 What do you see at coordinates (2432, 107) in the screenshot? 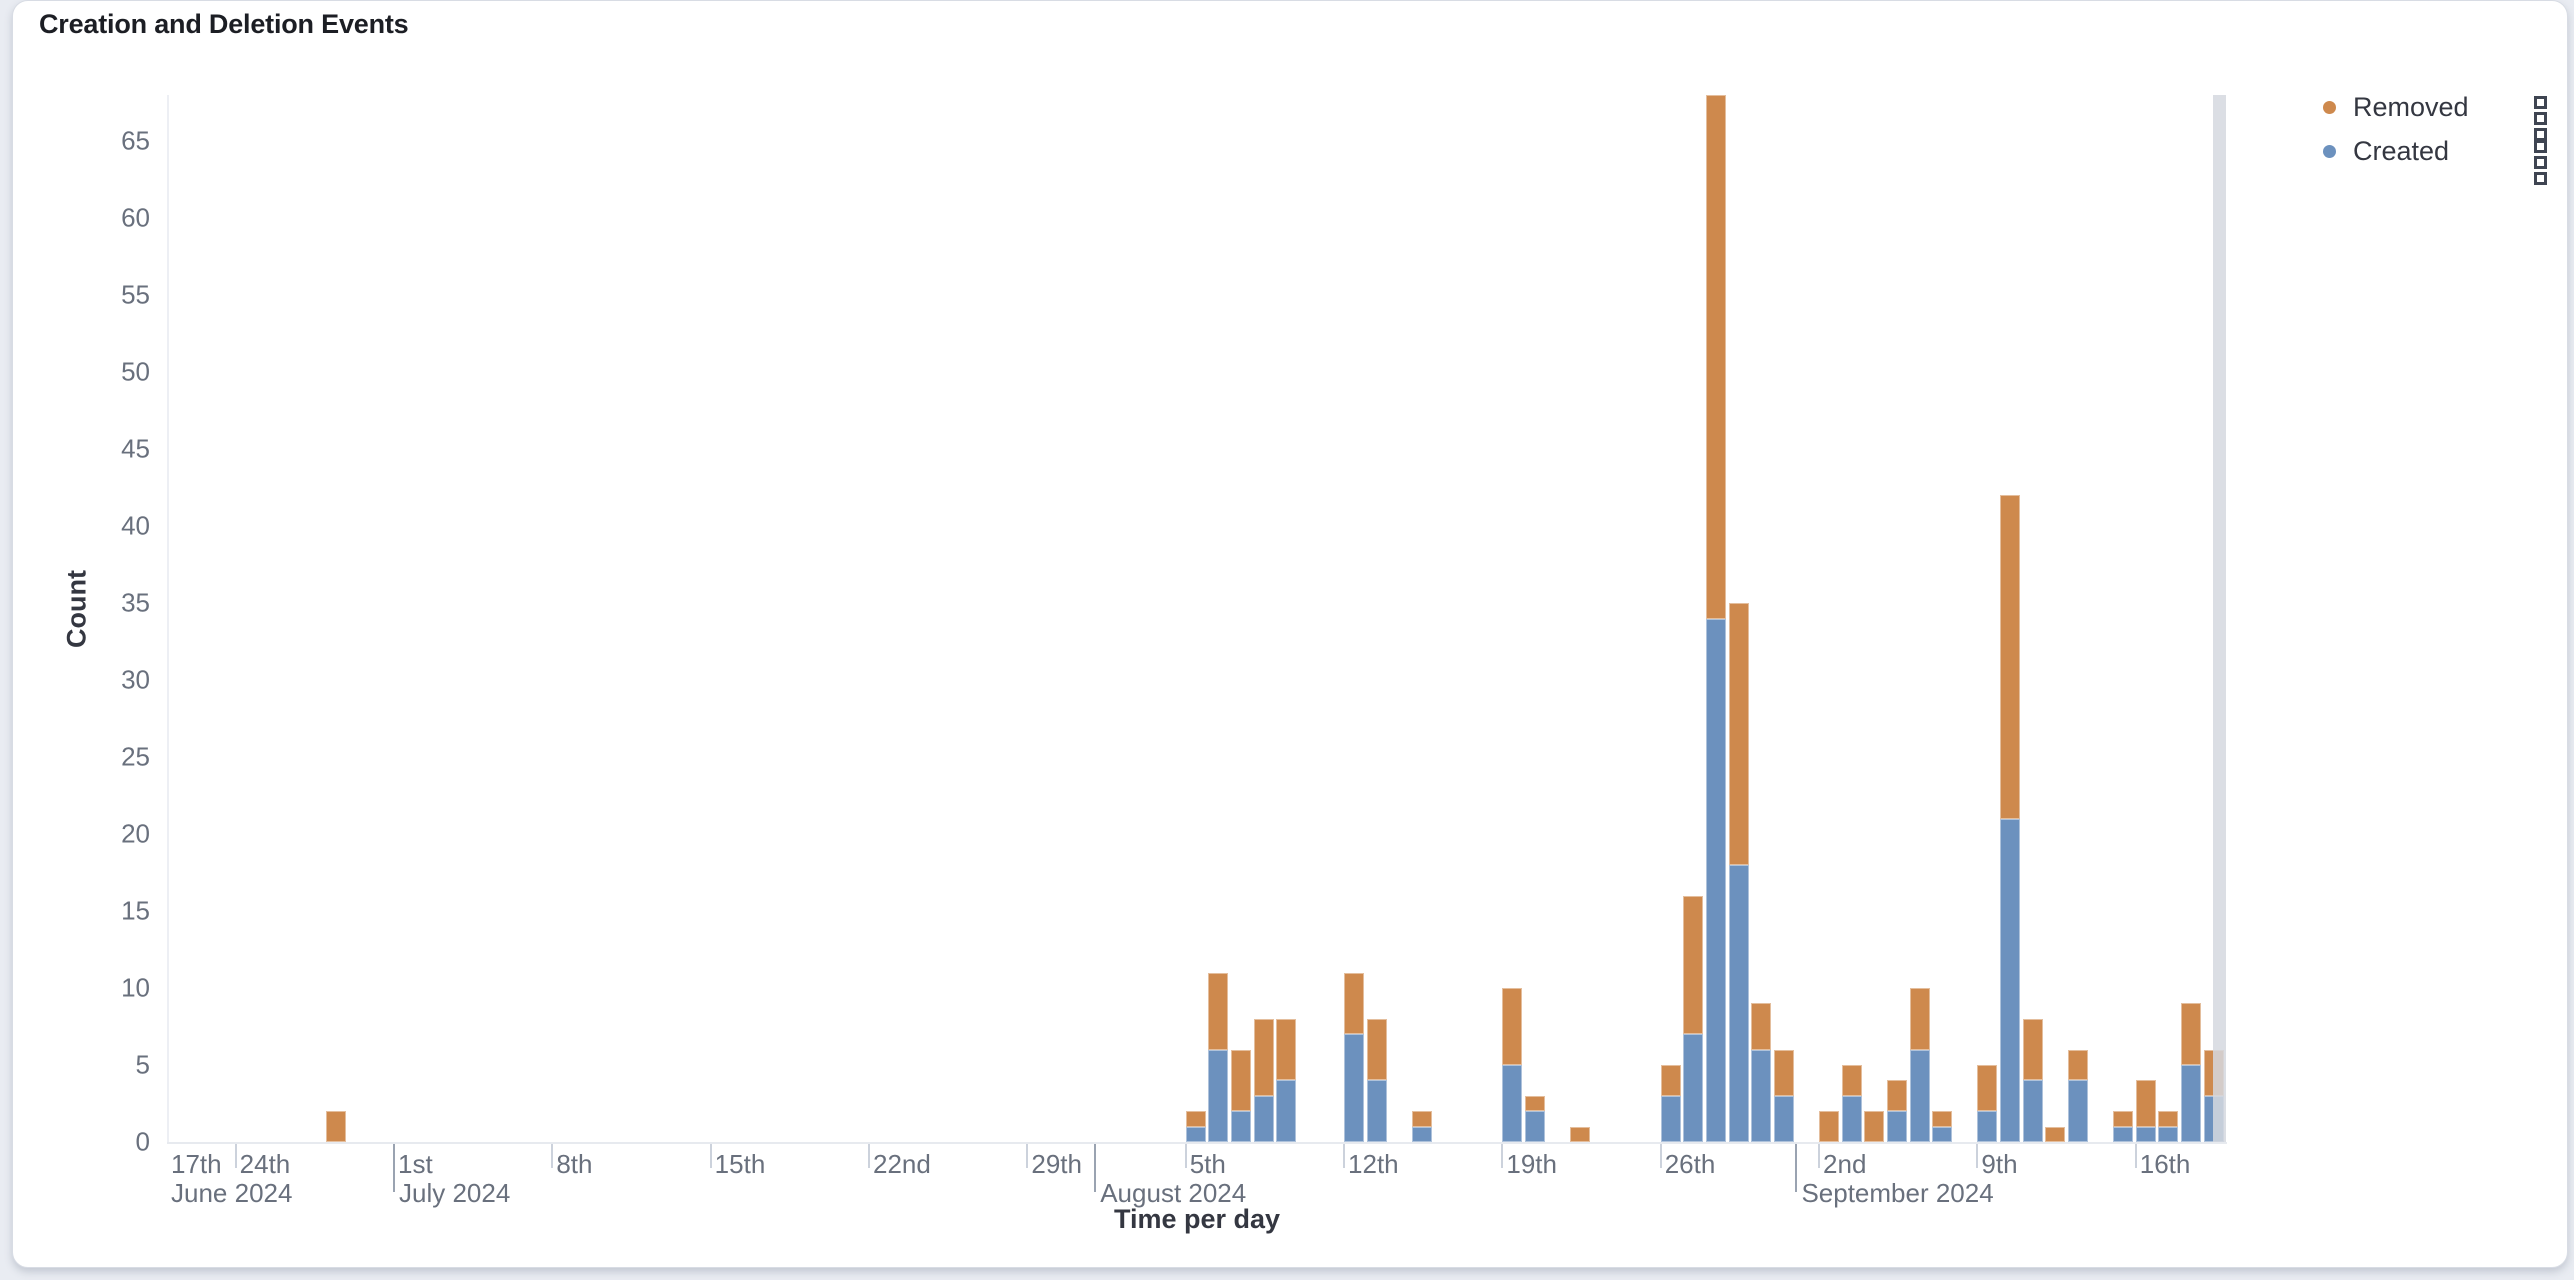
I see `legend-item-removed: Removed` at bounding box center [2432, 107].